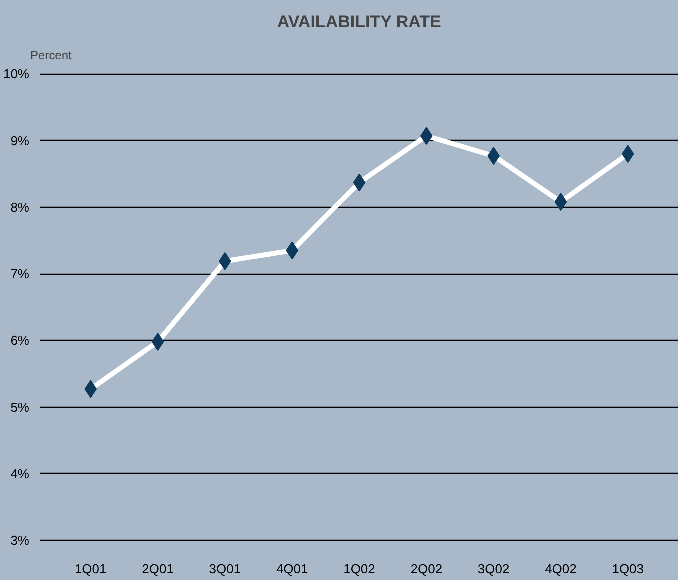 Image resolution: width=678 pixels, height=580 pixels. Describe the element at coordinates (20, 340) in the screenshot. I see `y-tick-label: 6%` at that location.